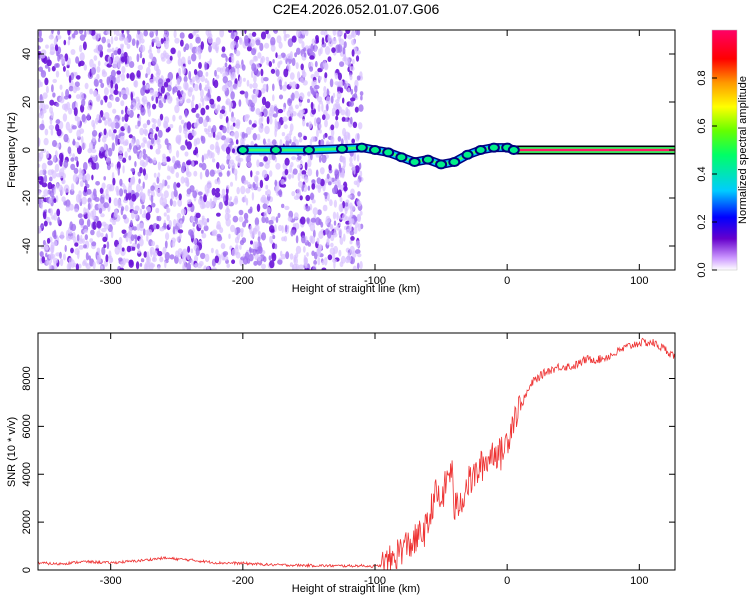 The image size is (750, 600). What do you see at coordinates (12, 452) in the screenshot?
I see `snr-y-axis-label: SNR (10 * v/v)` at bounding box center [12, 452].